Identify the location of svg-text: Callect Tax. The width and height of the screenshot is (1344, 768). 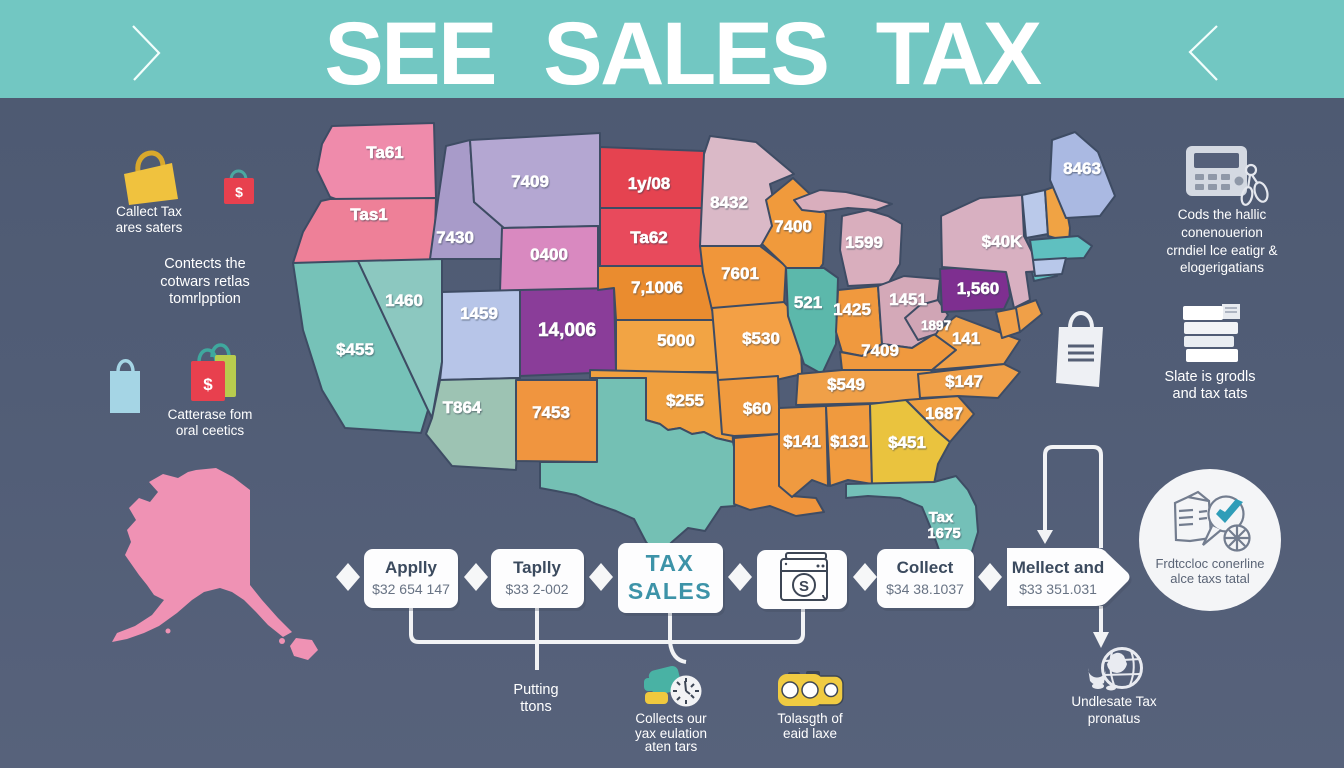
(149, 211).